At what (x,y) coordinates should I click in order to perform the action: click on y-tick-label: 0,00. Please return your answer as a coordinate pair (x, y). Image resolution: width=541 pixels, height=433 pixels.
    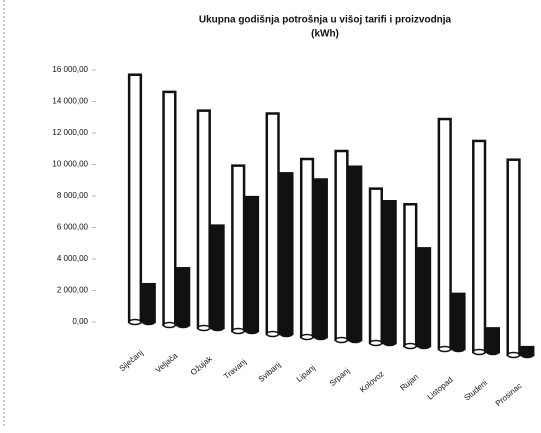
    Looking at the image, I should click on (80, 321).